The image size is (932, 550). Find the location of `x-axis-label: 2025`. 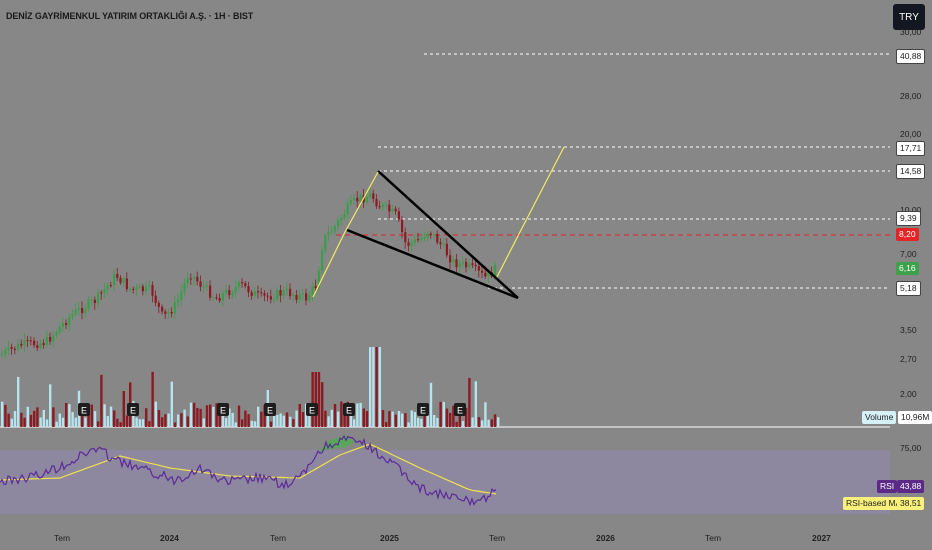

x-axis-label: 2025 is located at coordinates (389, 538).